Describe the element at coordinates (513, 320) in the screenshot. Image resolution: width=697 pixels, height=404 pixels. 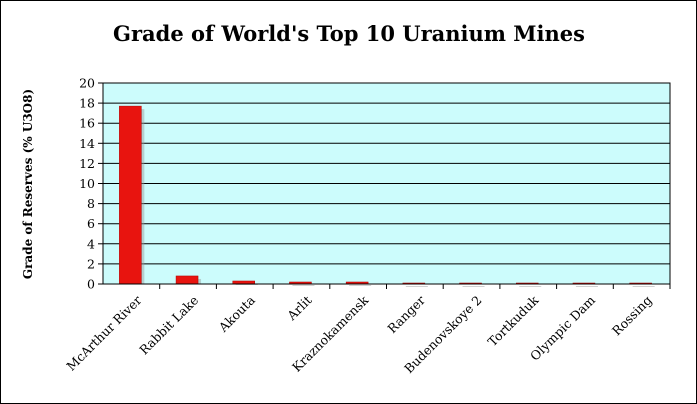
I see `x-tick-label: Tortkuduk` at that location.